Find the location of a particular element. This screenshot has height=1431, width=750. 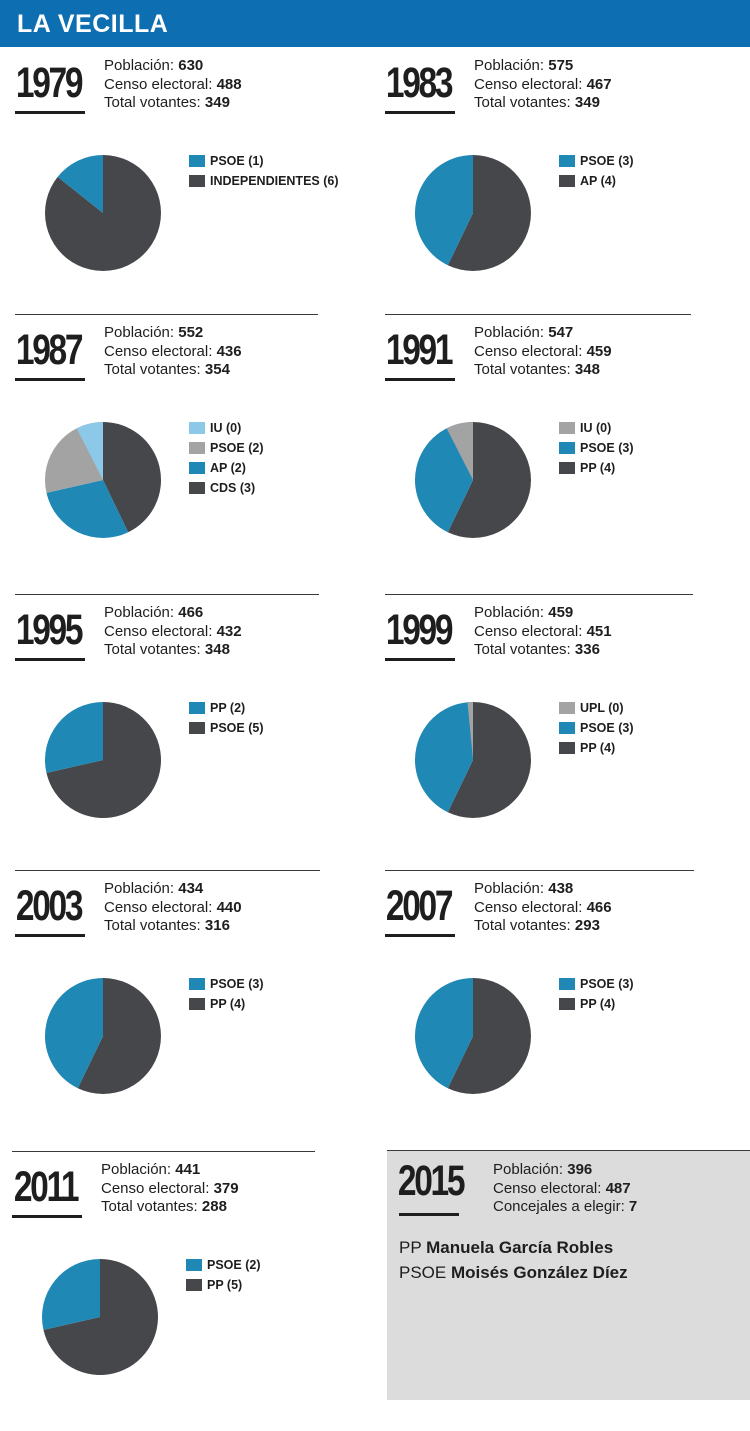

legend: PSOE (3) AP (4) is located at coordinates (596, 171).